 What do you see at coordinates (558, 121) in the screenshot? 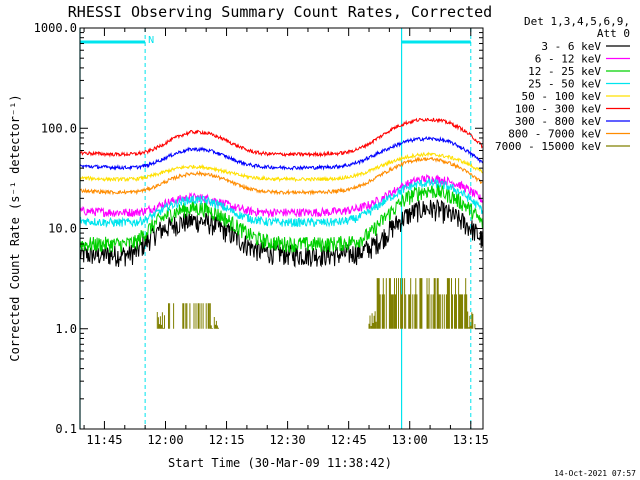
I see `legend-label: 300 - 800 keV` at bounding box center [558, 121].